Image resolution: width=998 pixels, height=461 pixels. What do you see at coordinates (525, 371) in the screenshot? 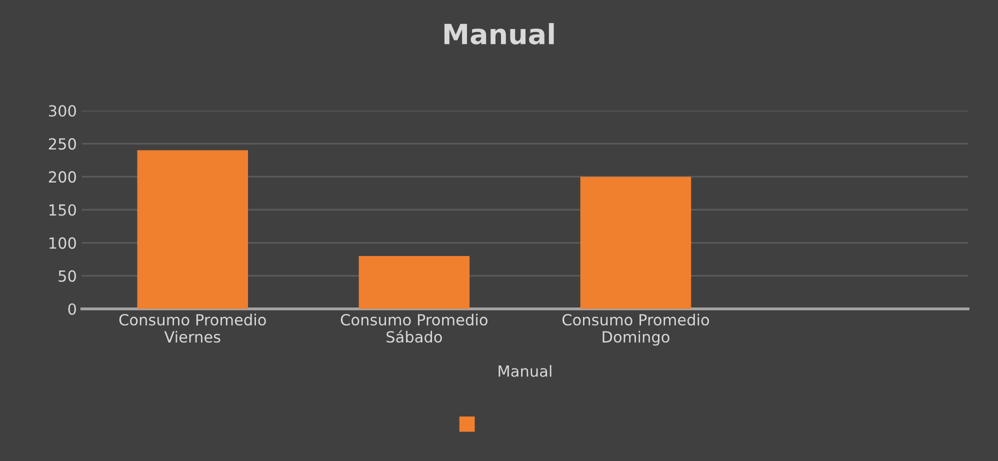
I see `x-axis-title: Manual` at bounding box center [525, 371].